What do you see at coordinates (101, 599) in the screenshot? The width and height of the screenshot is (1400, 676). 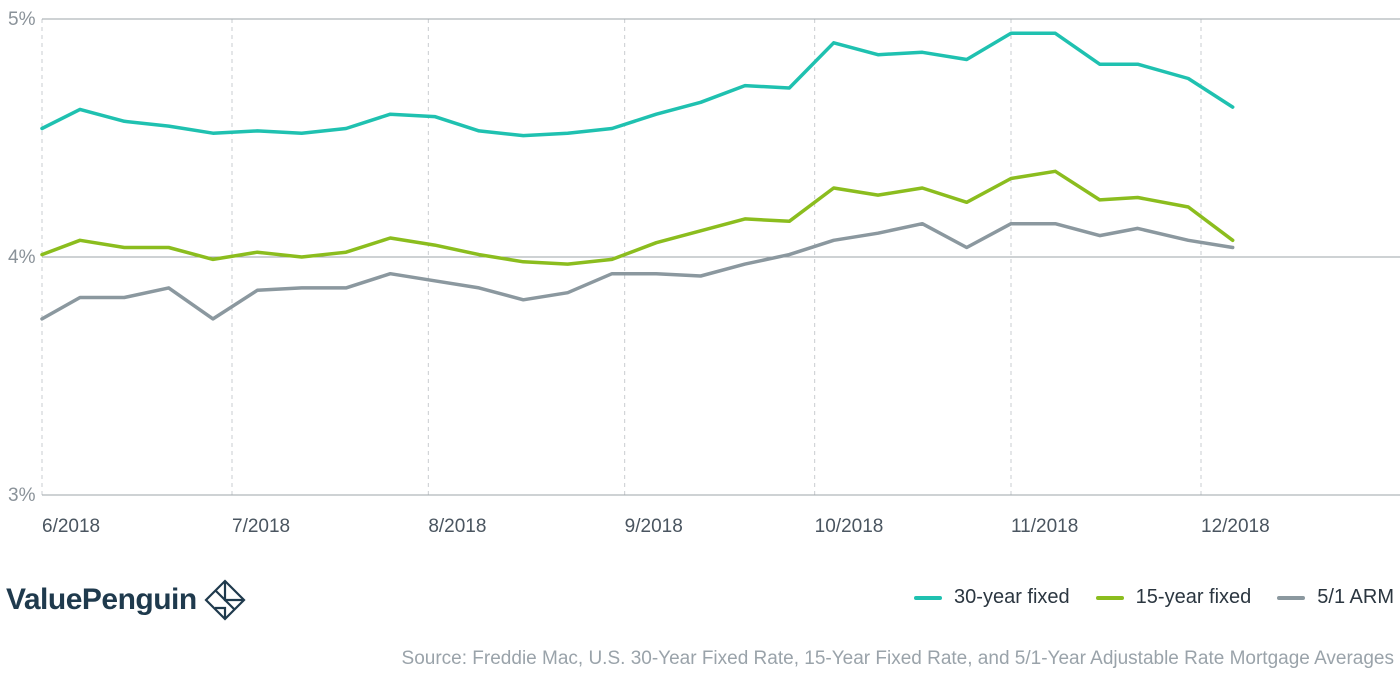 I see `brand-name: ValuePenguin` at bounding box center [101, 599].